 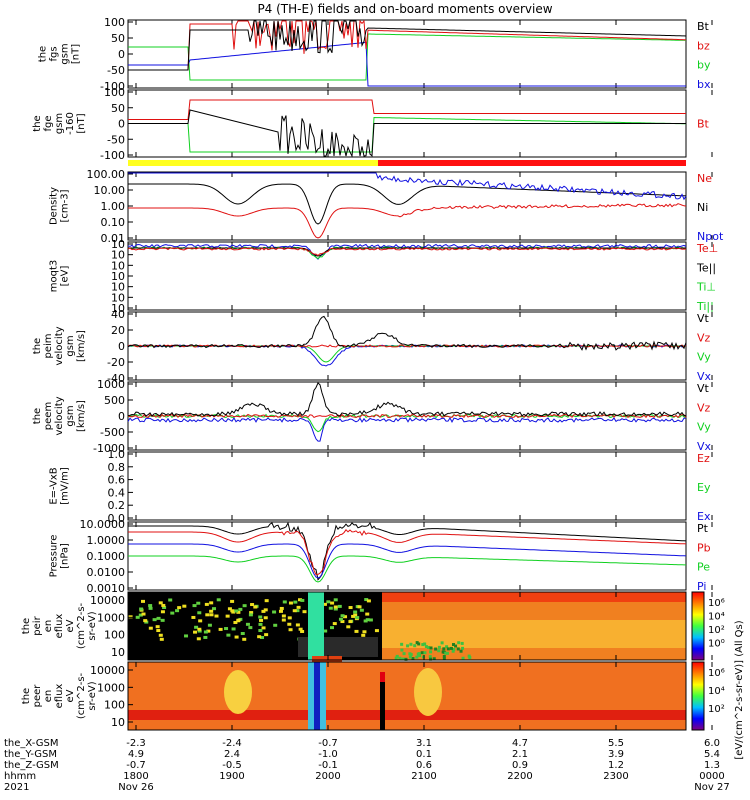 What do you see at coordinates (704, 487) in the screenshot?
I see `legend-Ey: Ey` at bounding box center [704, 487].